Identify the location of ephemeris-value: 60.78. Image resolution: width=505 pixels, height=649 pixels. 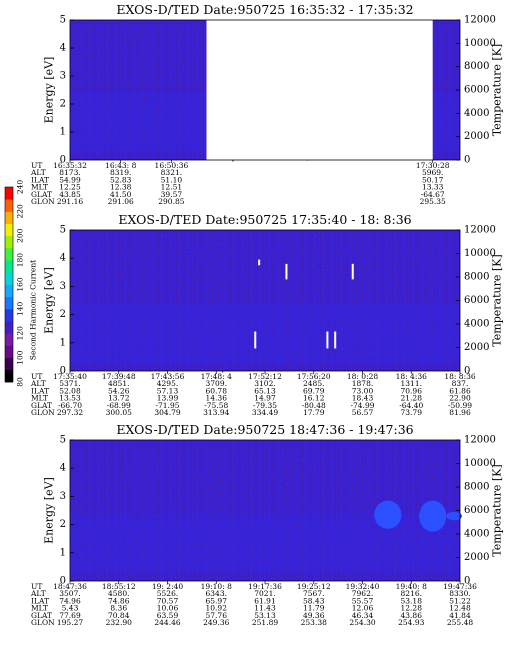
(217, 390).